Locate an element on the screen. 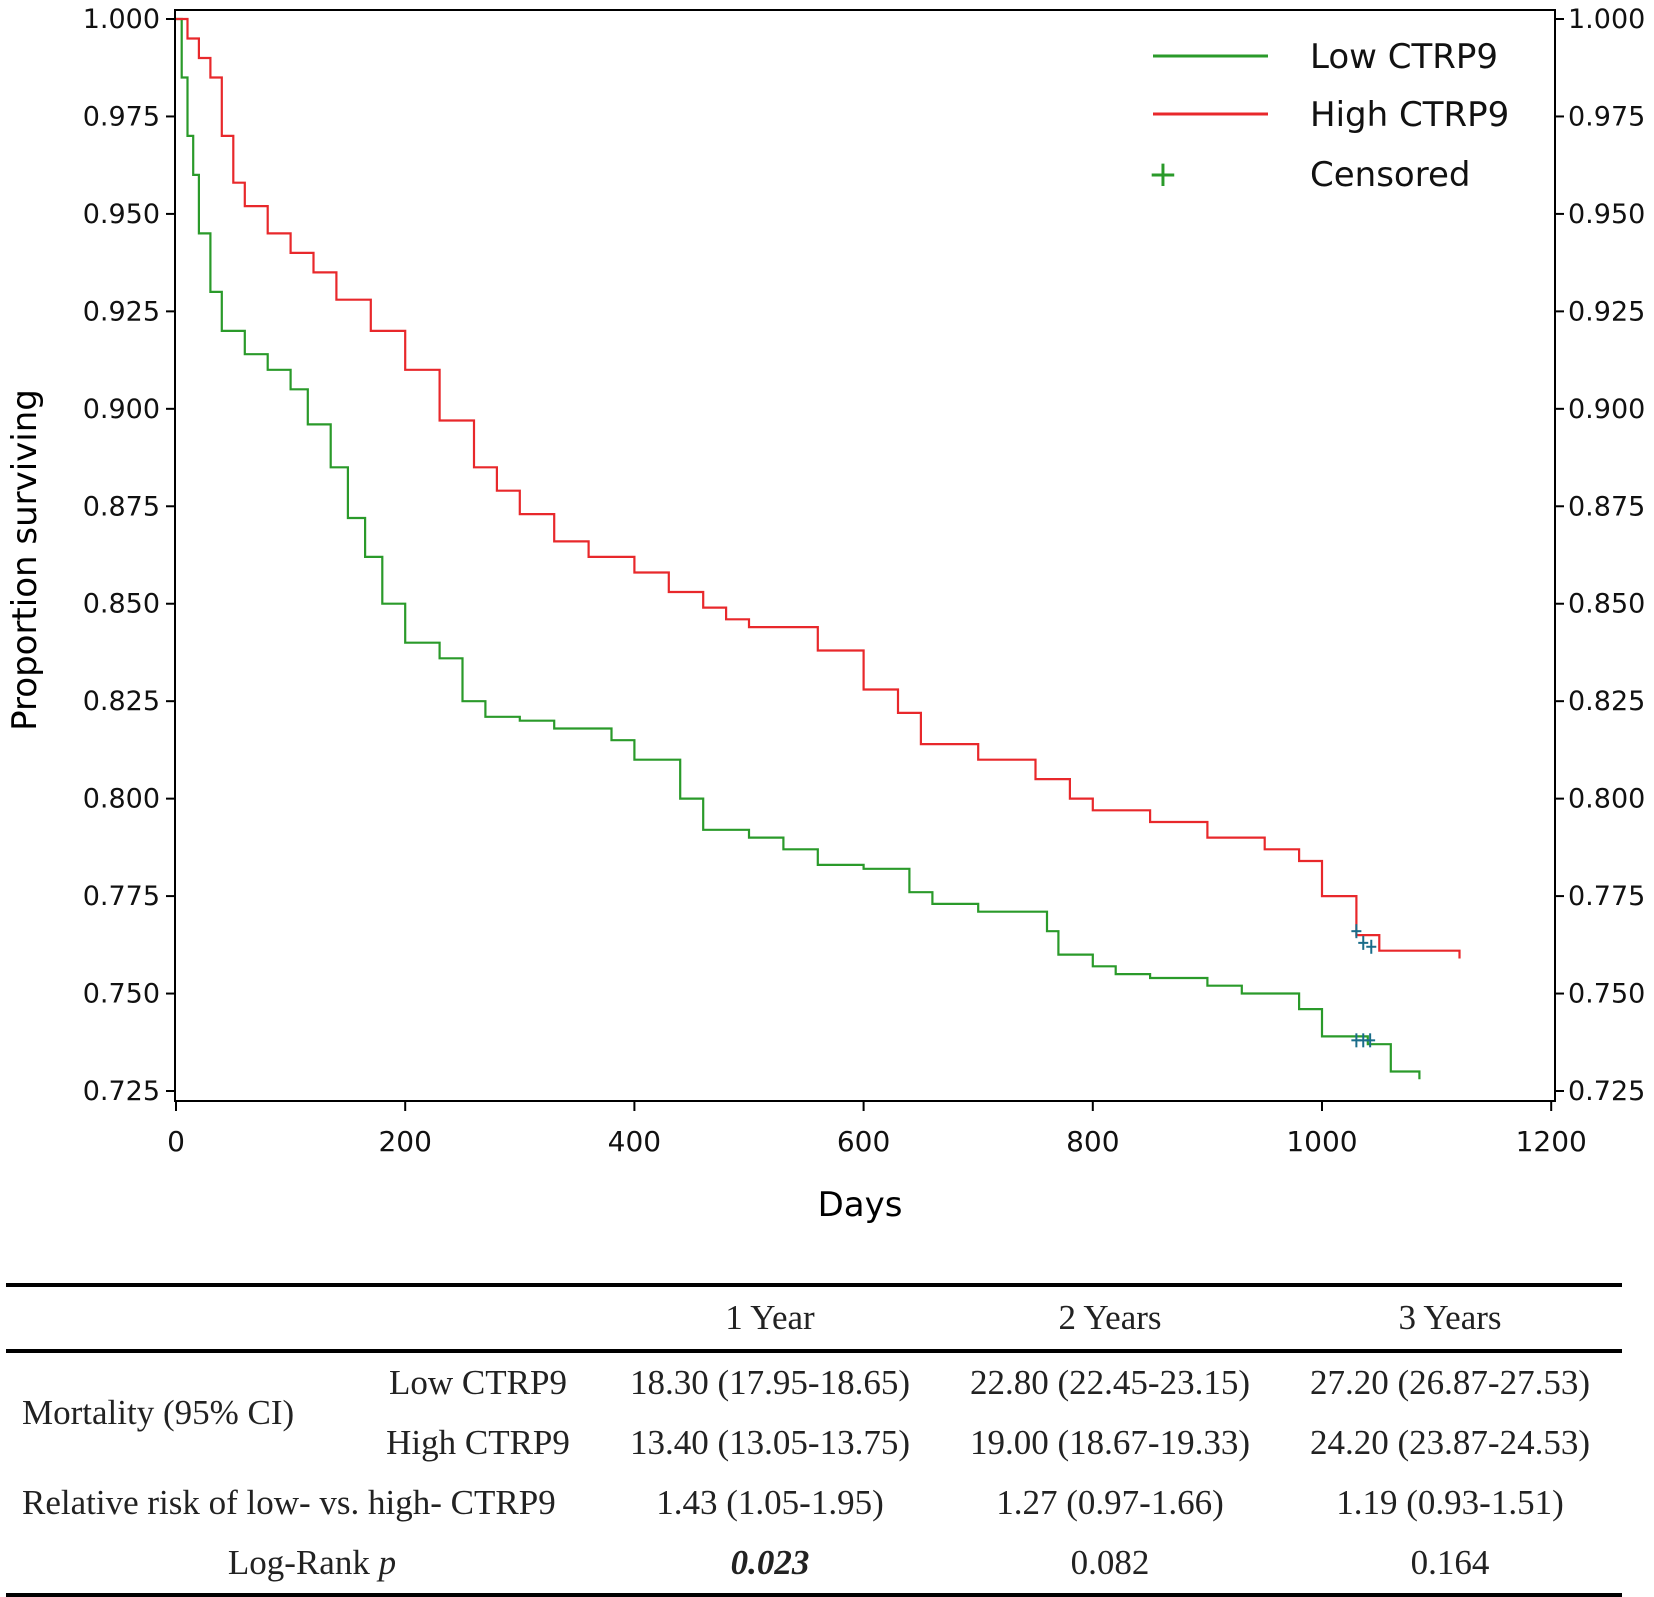 The height and width of the screenshot is (1597, 1654). table-header-row: 1 Year 2 Years 3 Years is located at coordinates (814, 1318).